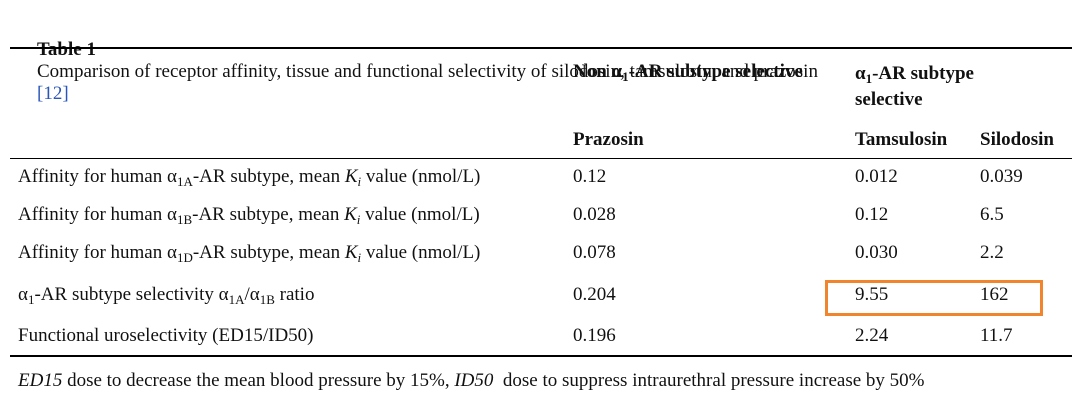  I want to click on group-header: α1-AR subtype selective, so click(930, 87).